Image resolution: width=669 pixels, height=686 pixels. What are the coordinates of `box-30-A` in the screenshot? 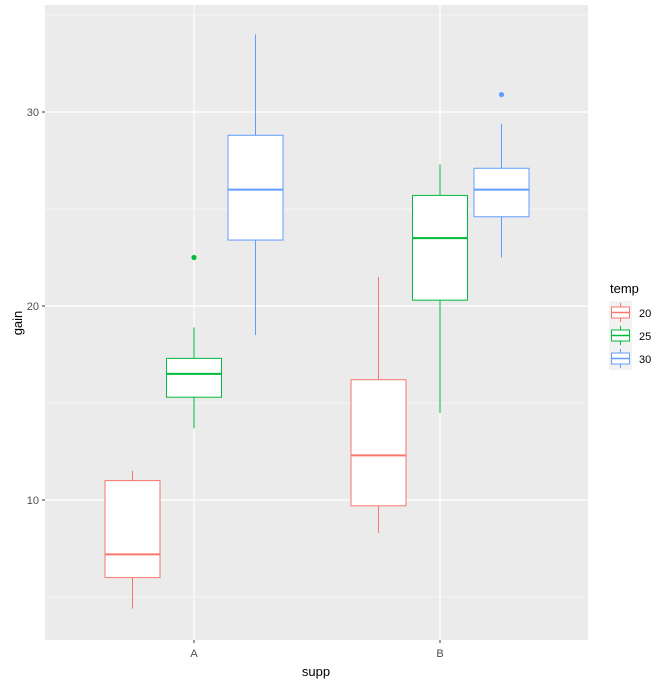 It's located at (255, 185).